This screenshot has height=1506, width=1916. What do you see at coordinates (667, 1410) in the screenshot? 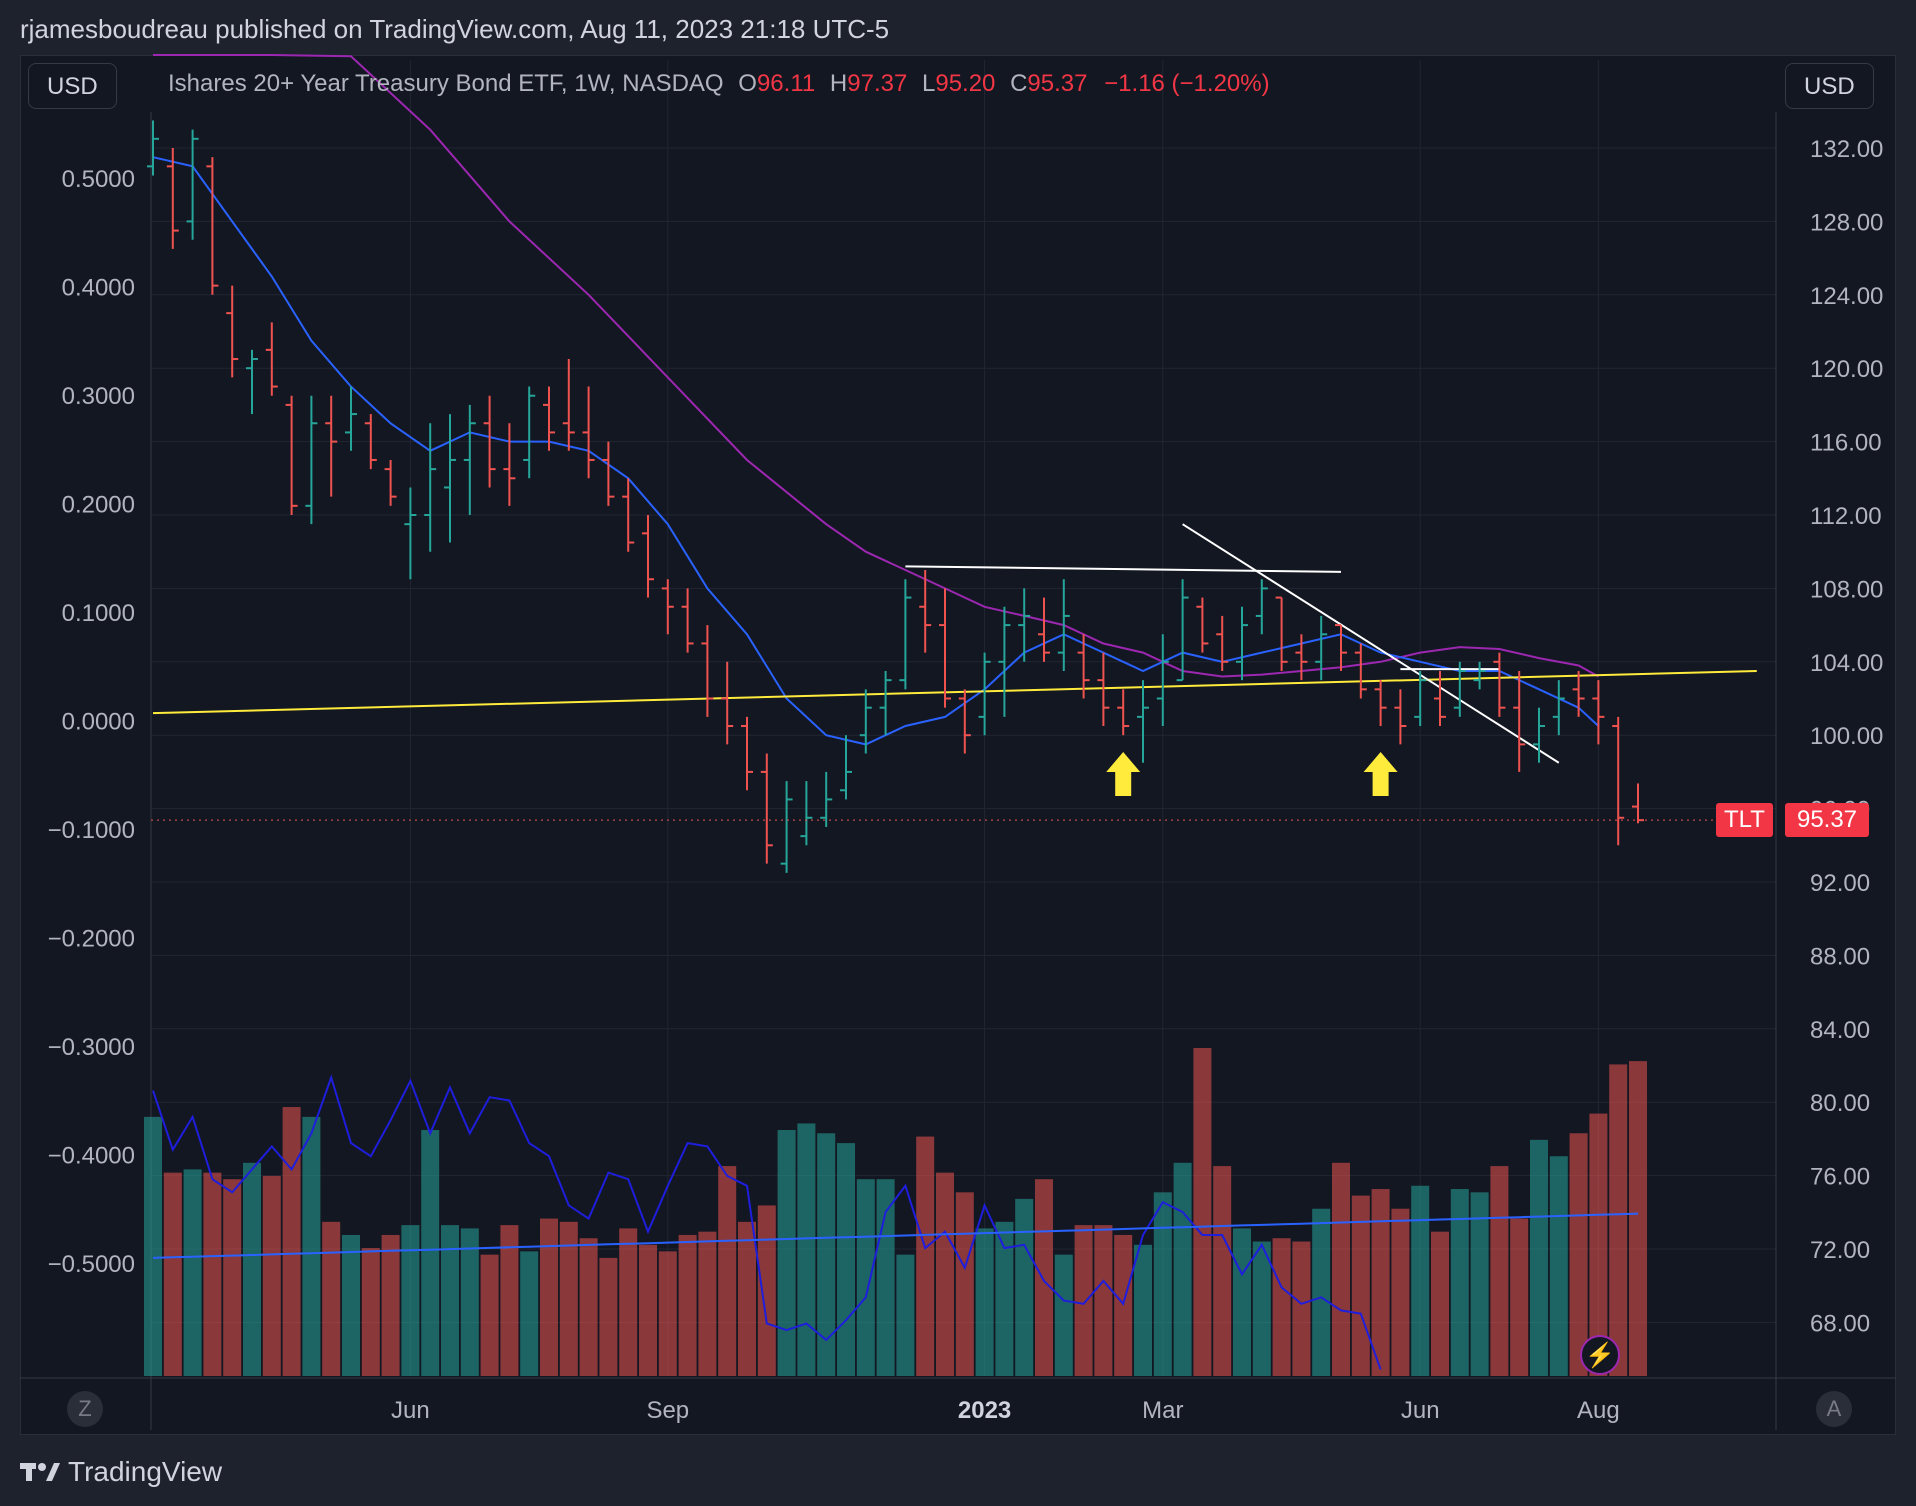
I see `time-axis-label: Sep` at bounding box center [667, 1410].